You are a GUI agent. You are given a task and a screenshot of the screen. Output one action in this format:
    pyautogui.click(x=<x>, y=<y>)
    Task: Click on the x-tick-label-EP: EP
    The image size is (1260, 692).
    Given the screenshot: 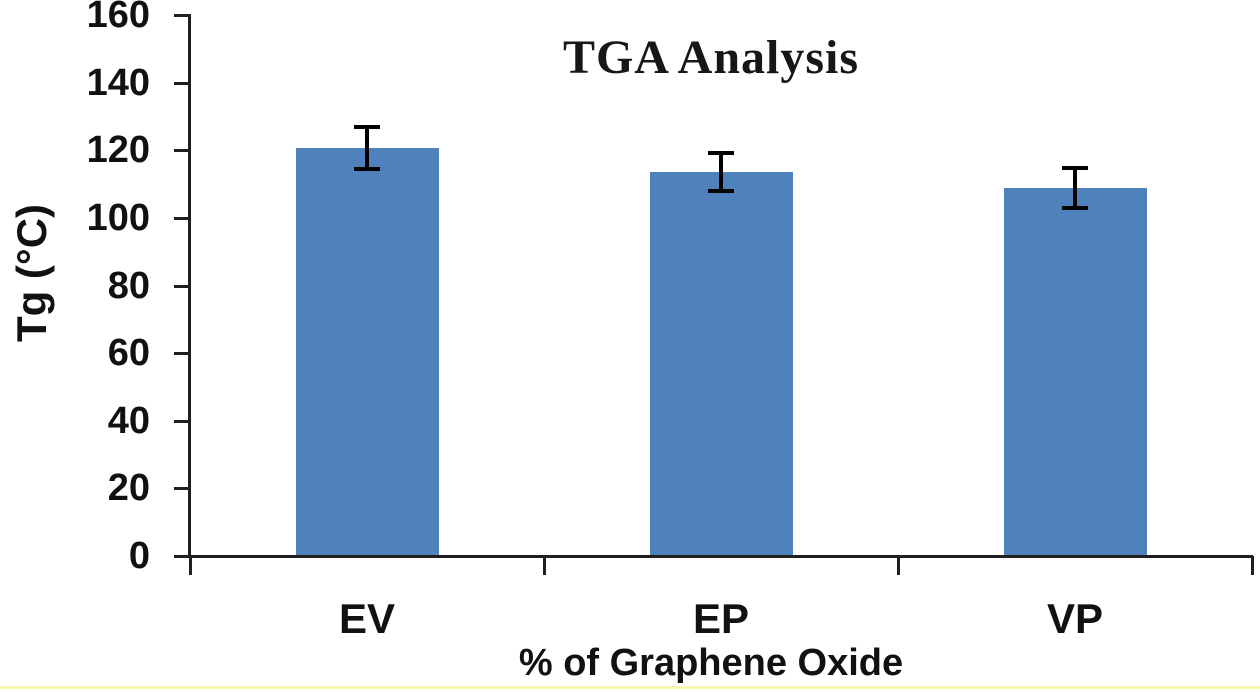 What is the action you would take?
    pyautogui.click(x=721, y=618)
    